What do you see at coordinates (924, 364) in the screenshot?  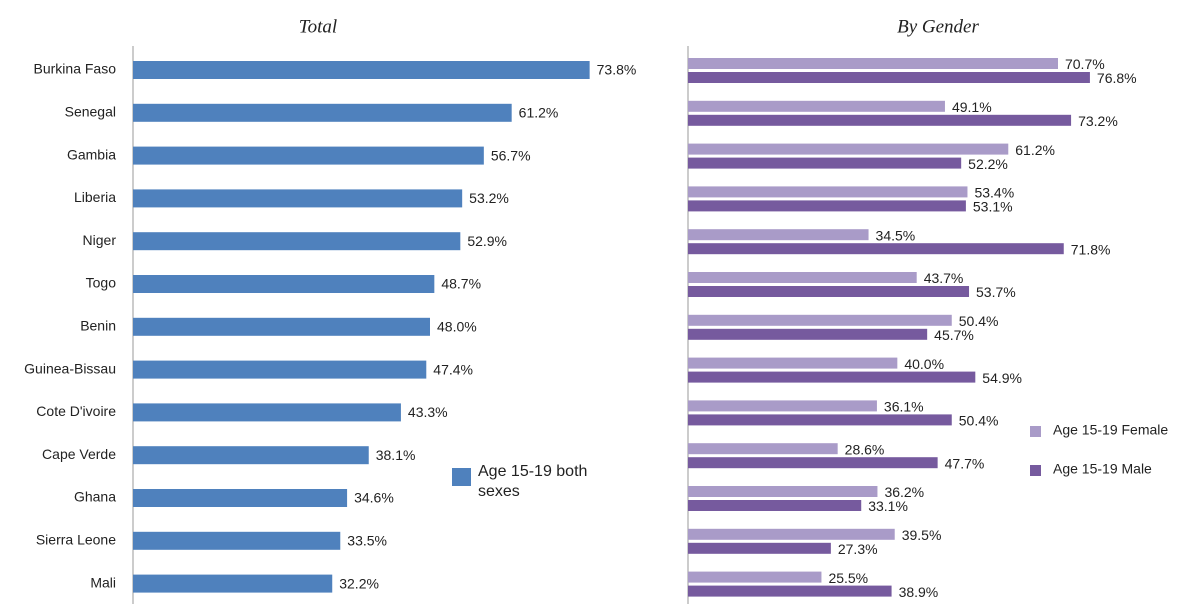 I see `data-label: 40.0%` at bounding box center [924, 364].